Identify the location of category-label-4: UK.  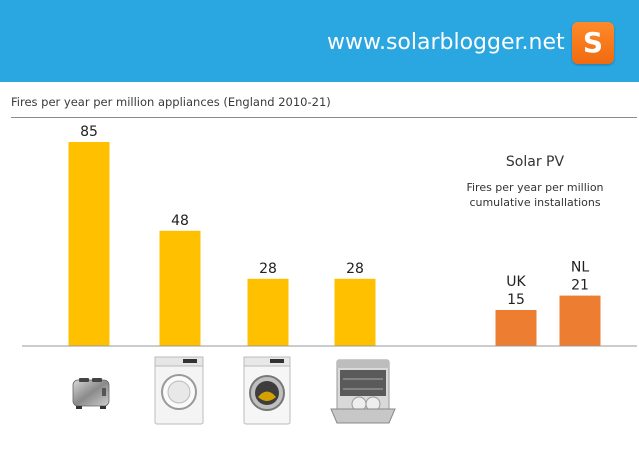
(516, 282).